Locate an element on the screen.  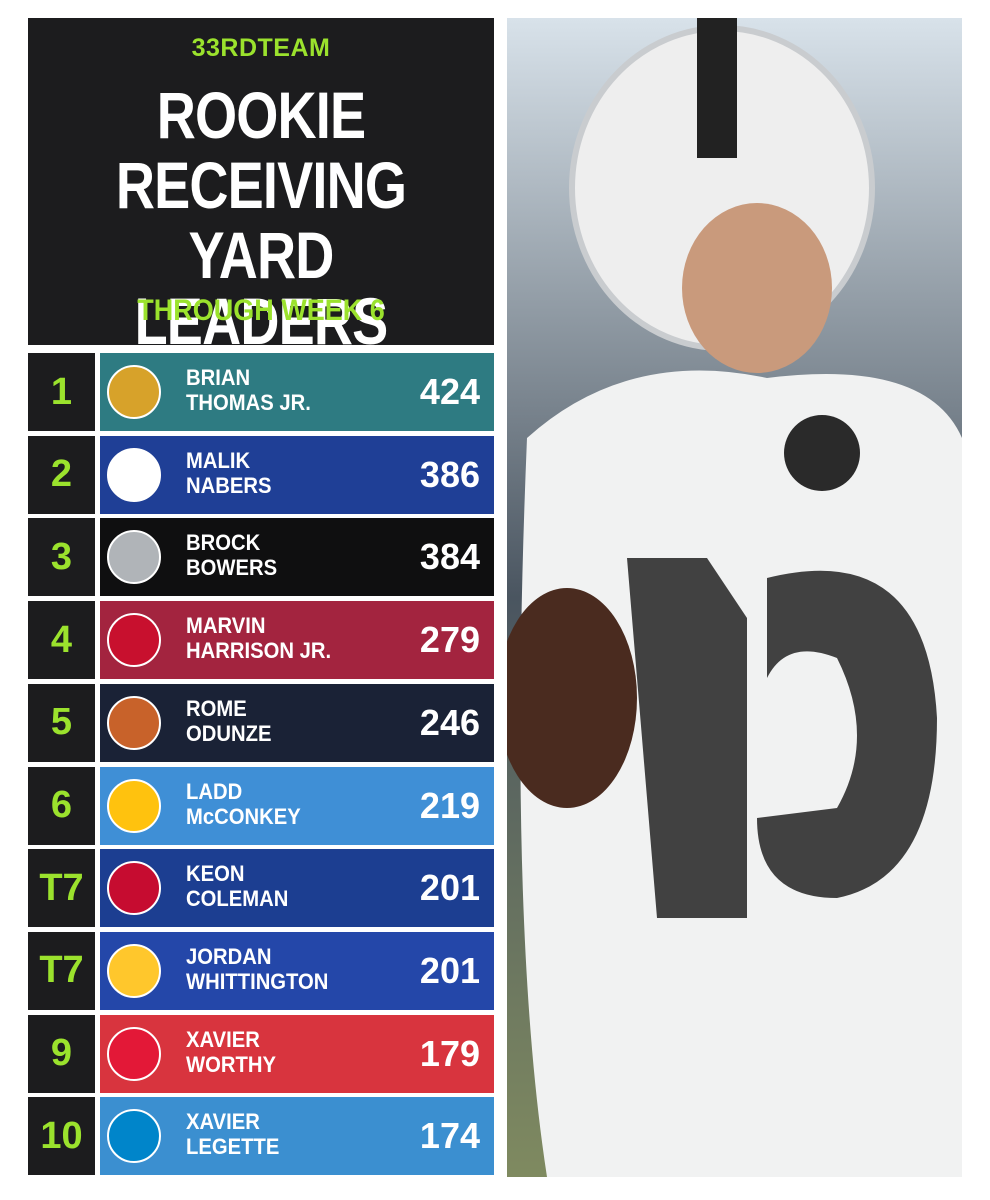
yards: 174 is located at coordinates (449, 1136).